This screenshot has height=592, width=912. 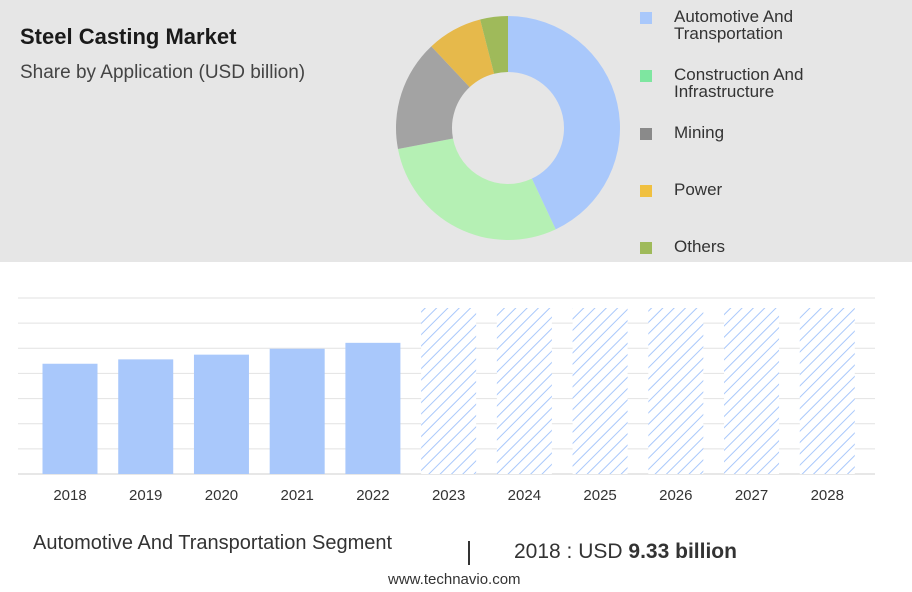 I want to click on x-tick-label: 2028, so click(x=827, y=495).